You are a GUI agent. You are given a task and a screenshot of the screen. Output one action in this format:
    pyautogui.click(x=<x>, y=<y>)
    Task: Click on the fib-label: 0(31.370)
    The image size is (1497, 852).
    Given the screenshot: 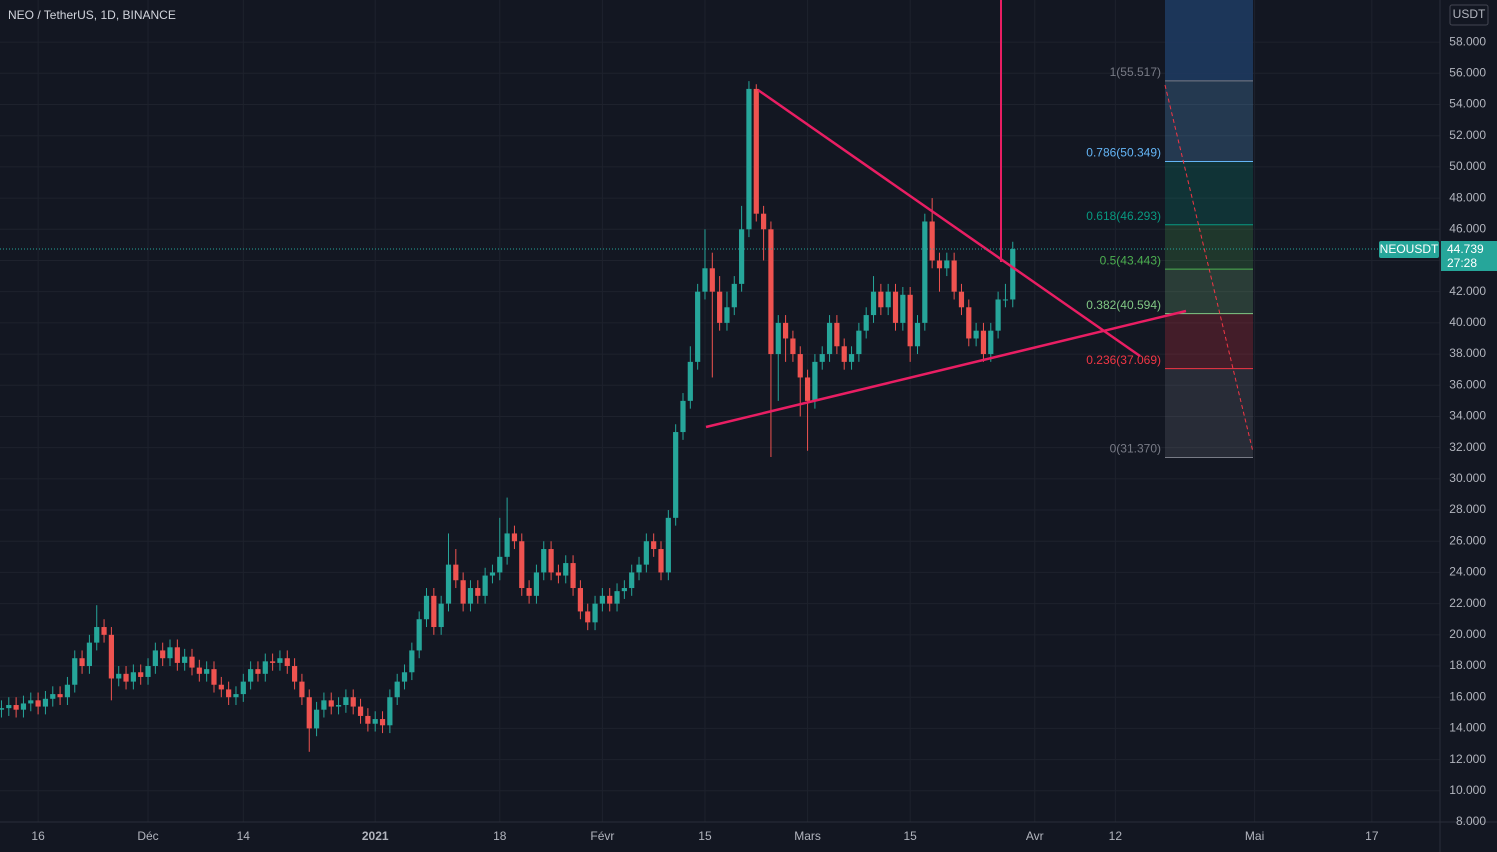 What is the action you would take?
    pyautogui.click(x=1135, y=449)
    